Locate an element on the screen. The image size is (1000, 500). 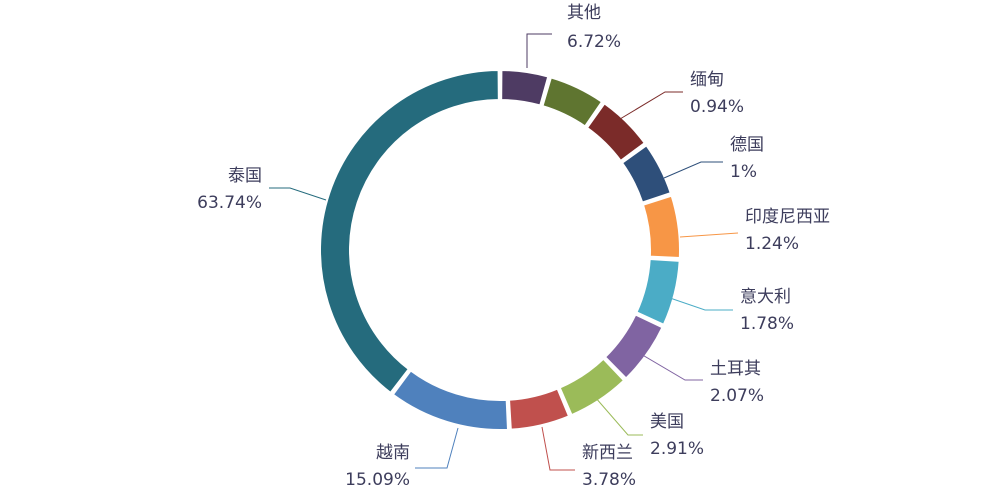
slice-category-label-9: 泰国 is located at coordinates (245, 176).